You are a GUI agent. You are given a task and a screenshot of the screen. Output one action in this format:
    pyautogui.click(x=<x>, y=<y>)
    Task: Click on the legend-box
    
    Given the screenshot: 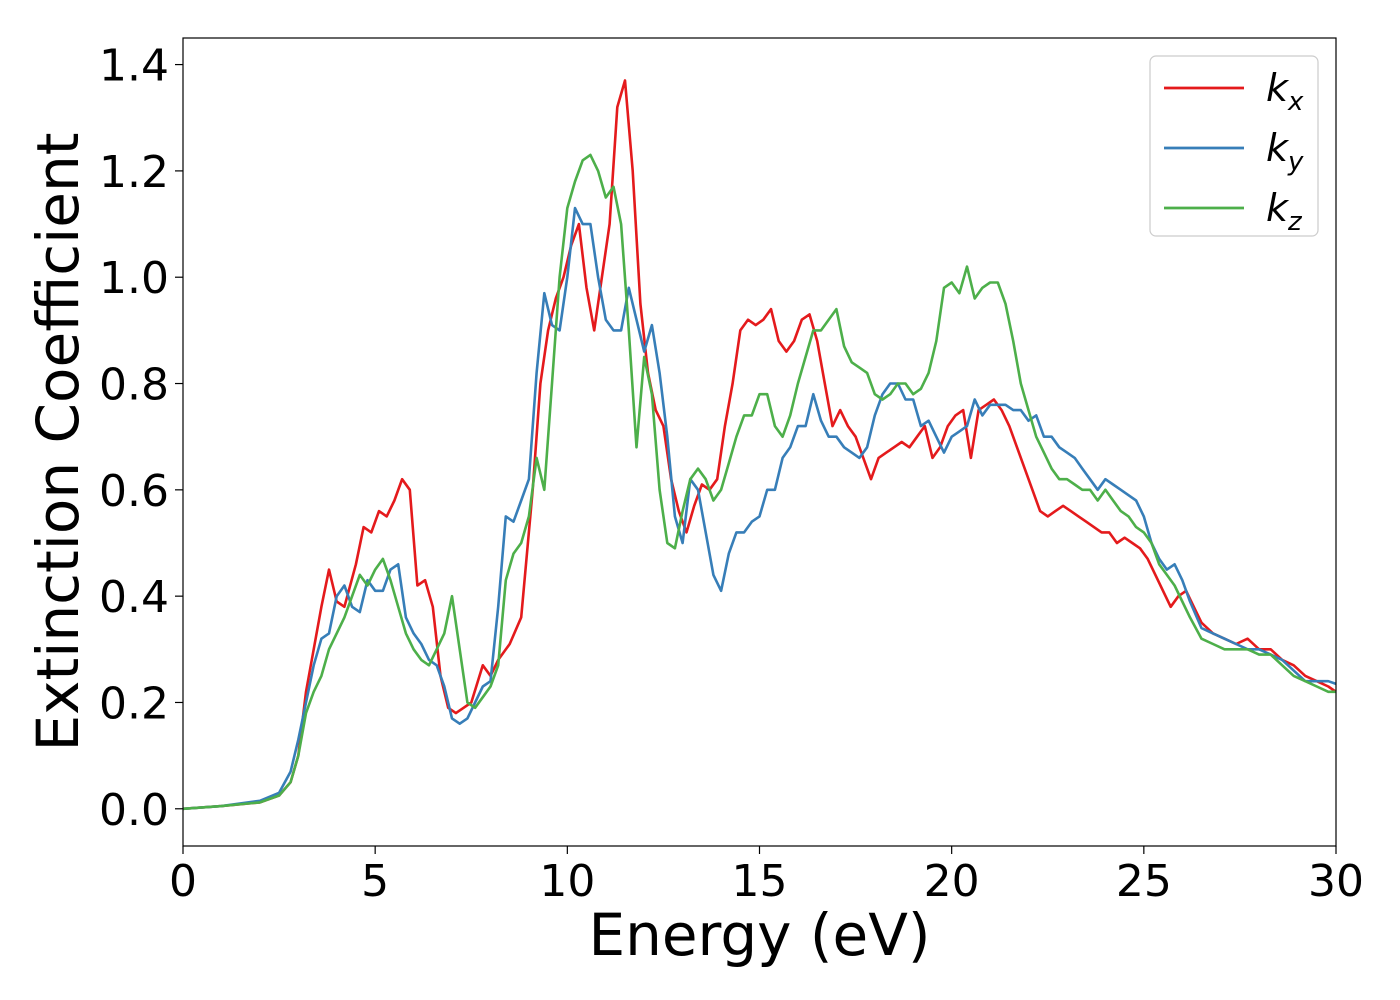 What is the action you would take?
    pyautogui.click(x=1234, y=146)
    